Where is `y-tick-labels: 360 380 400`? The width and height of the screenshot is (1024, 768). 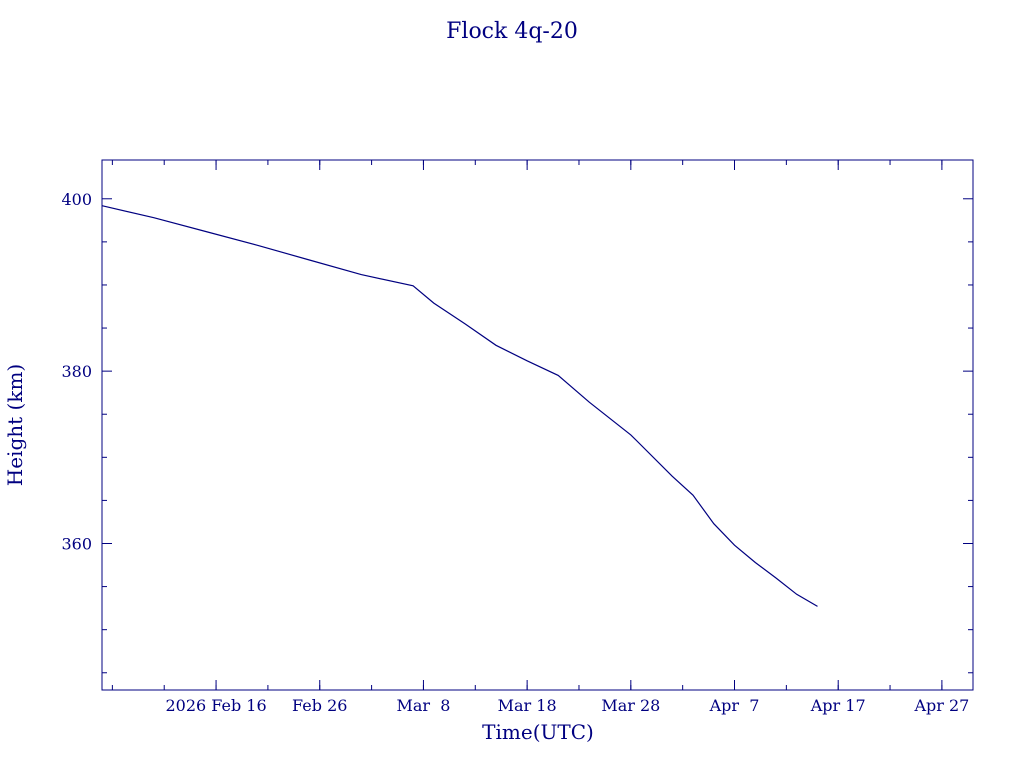
y-tick-labels: 360 380 400 is located at coordinates (76, 372).